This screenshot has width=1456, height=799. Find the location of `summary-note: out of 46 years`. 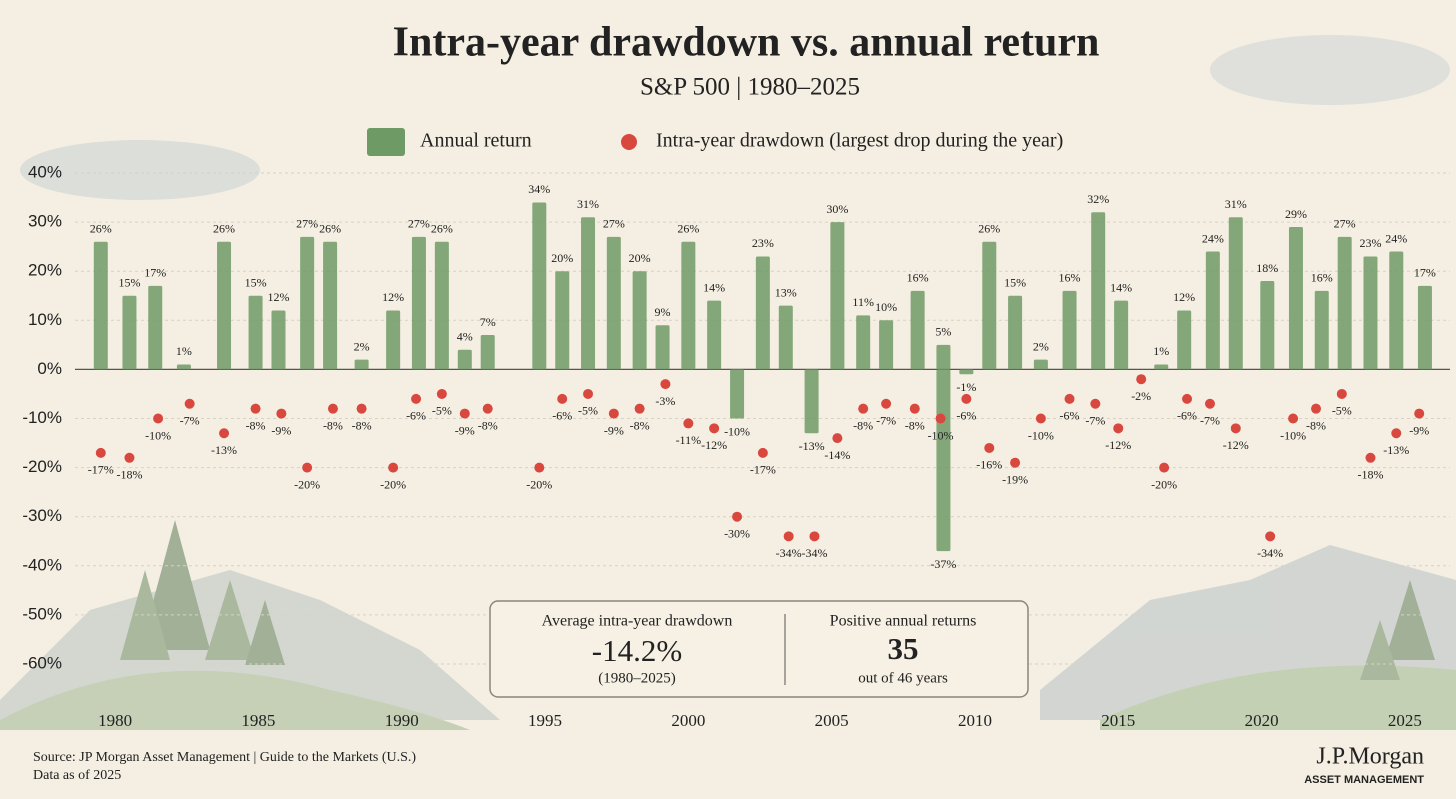

summary-note: out of 46 years is located at coordinates (903, 678).